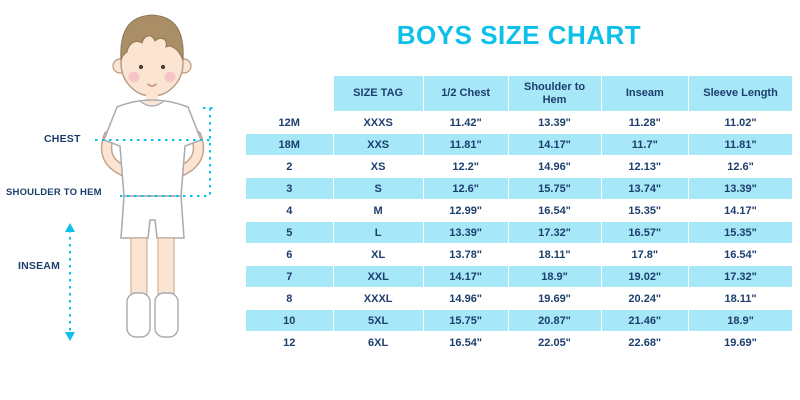 The width and height of the screenshot is (800, 400). Describe the element at coordinates (645, 122) in the screenshot. I see `table-cell: 11.28"` at that location.